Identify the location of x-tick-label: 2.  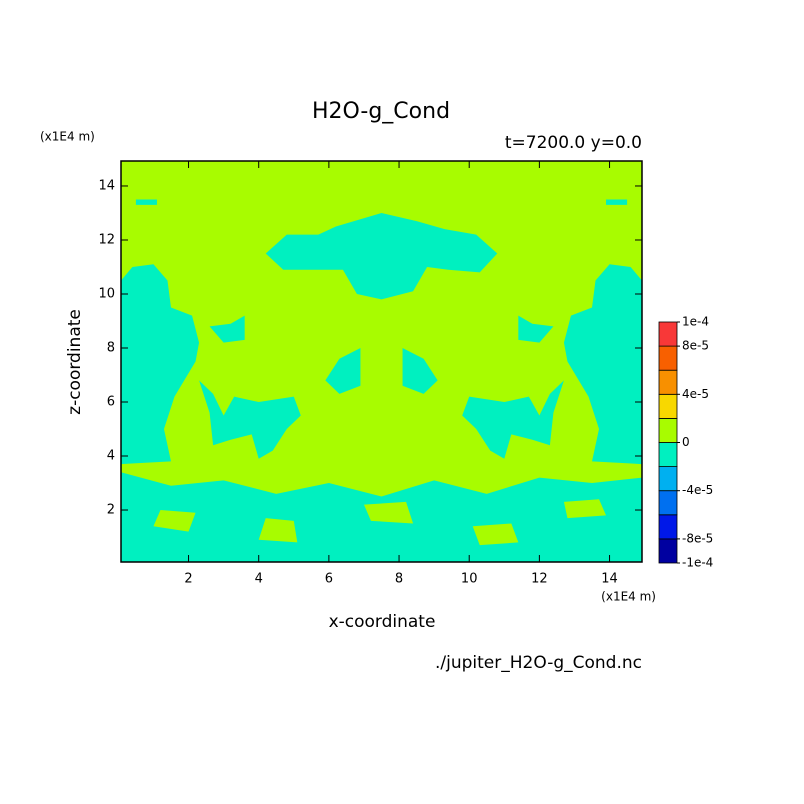
(188, 579).